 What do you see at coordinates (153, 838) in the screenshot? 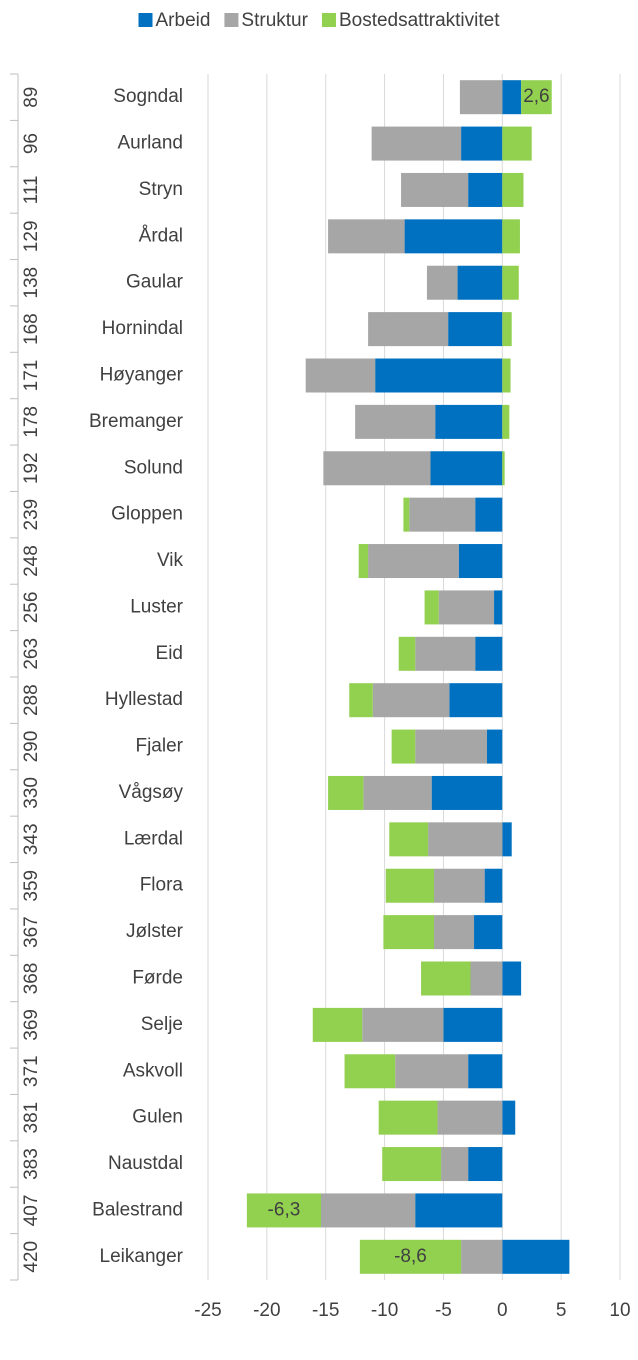
I see `category-label: Lærdal` at bounding box center [153, 838].